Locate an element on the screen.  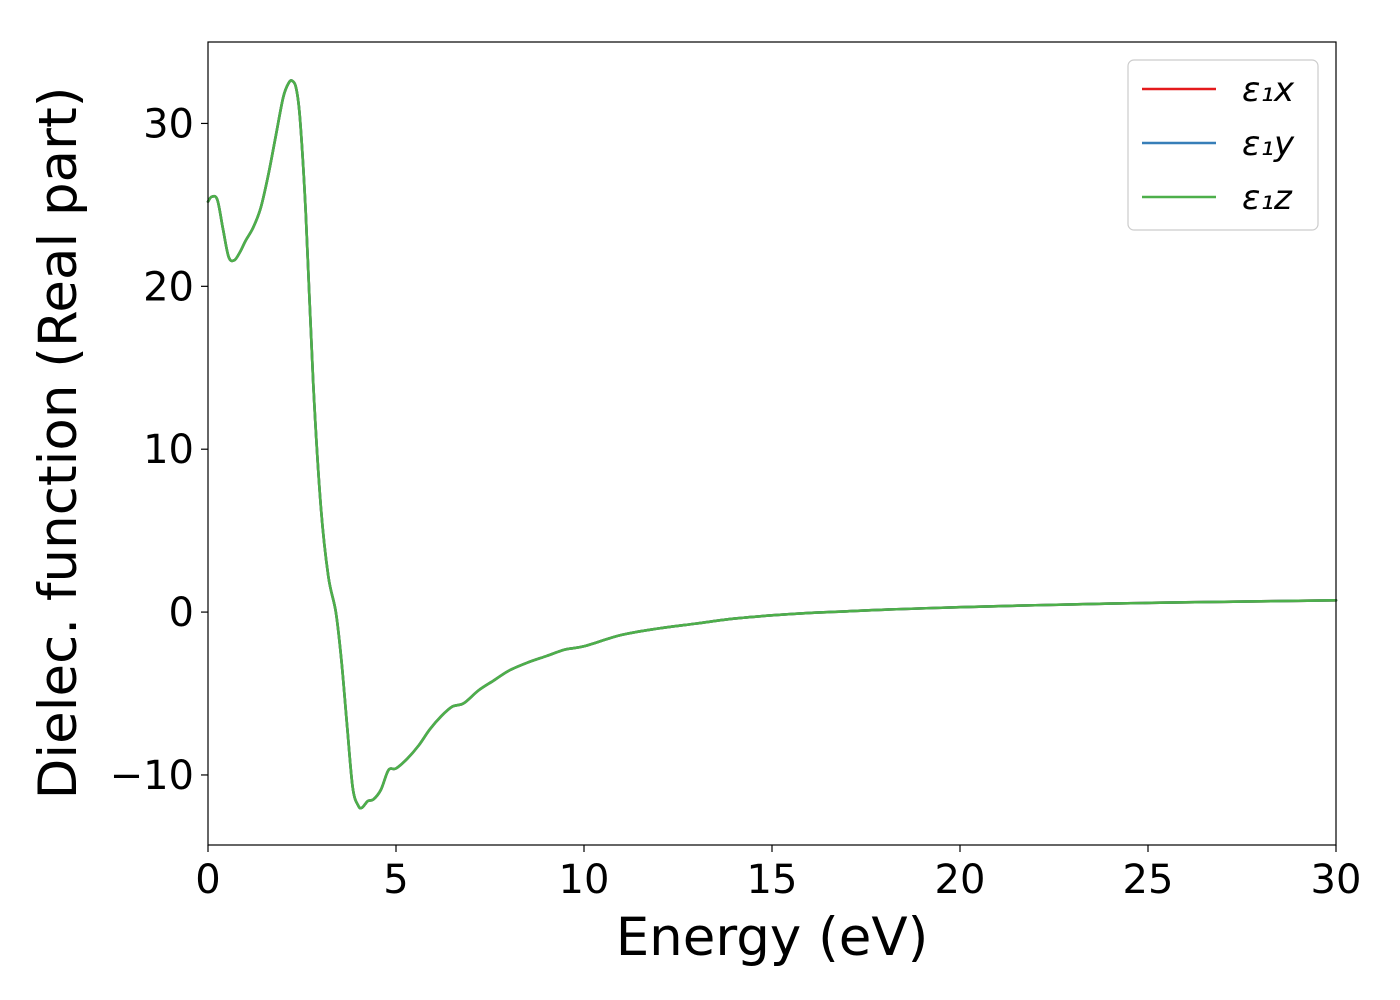
x-tick-label: 0 is located at coordinates (207, 880).